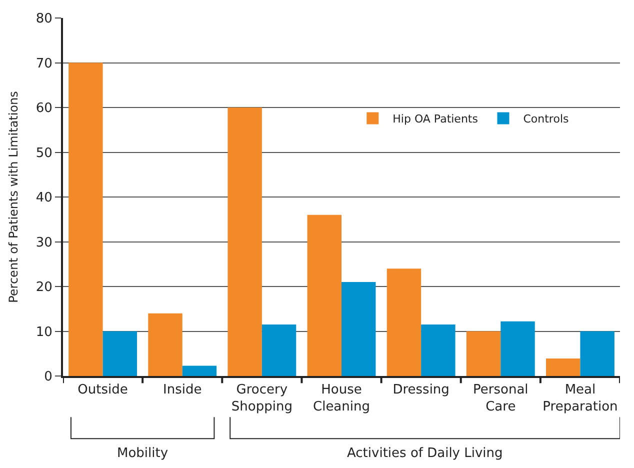  I want to click on y-axis-title: Percent of Patients with Limitations, so click(13, 197).